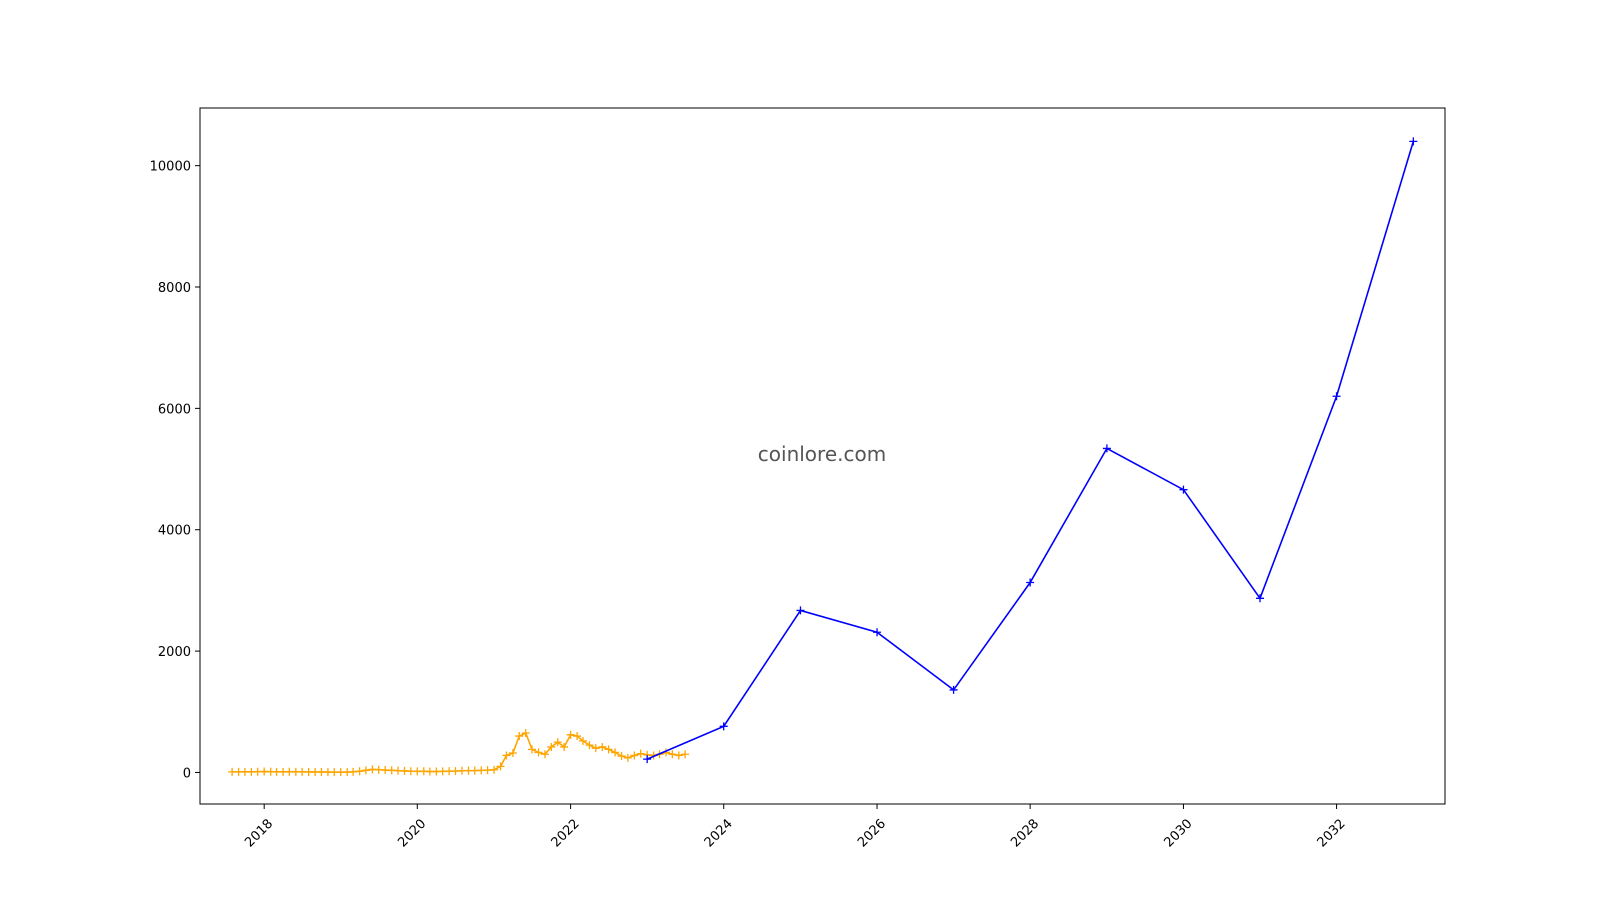  I want to click on x-tick-label: 2032, so click(1332, 833).